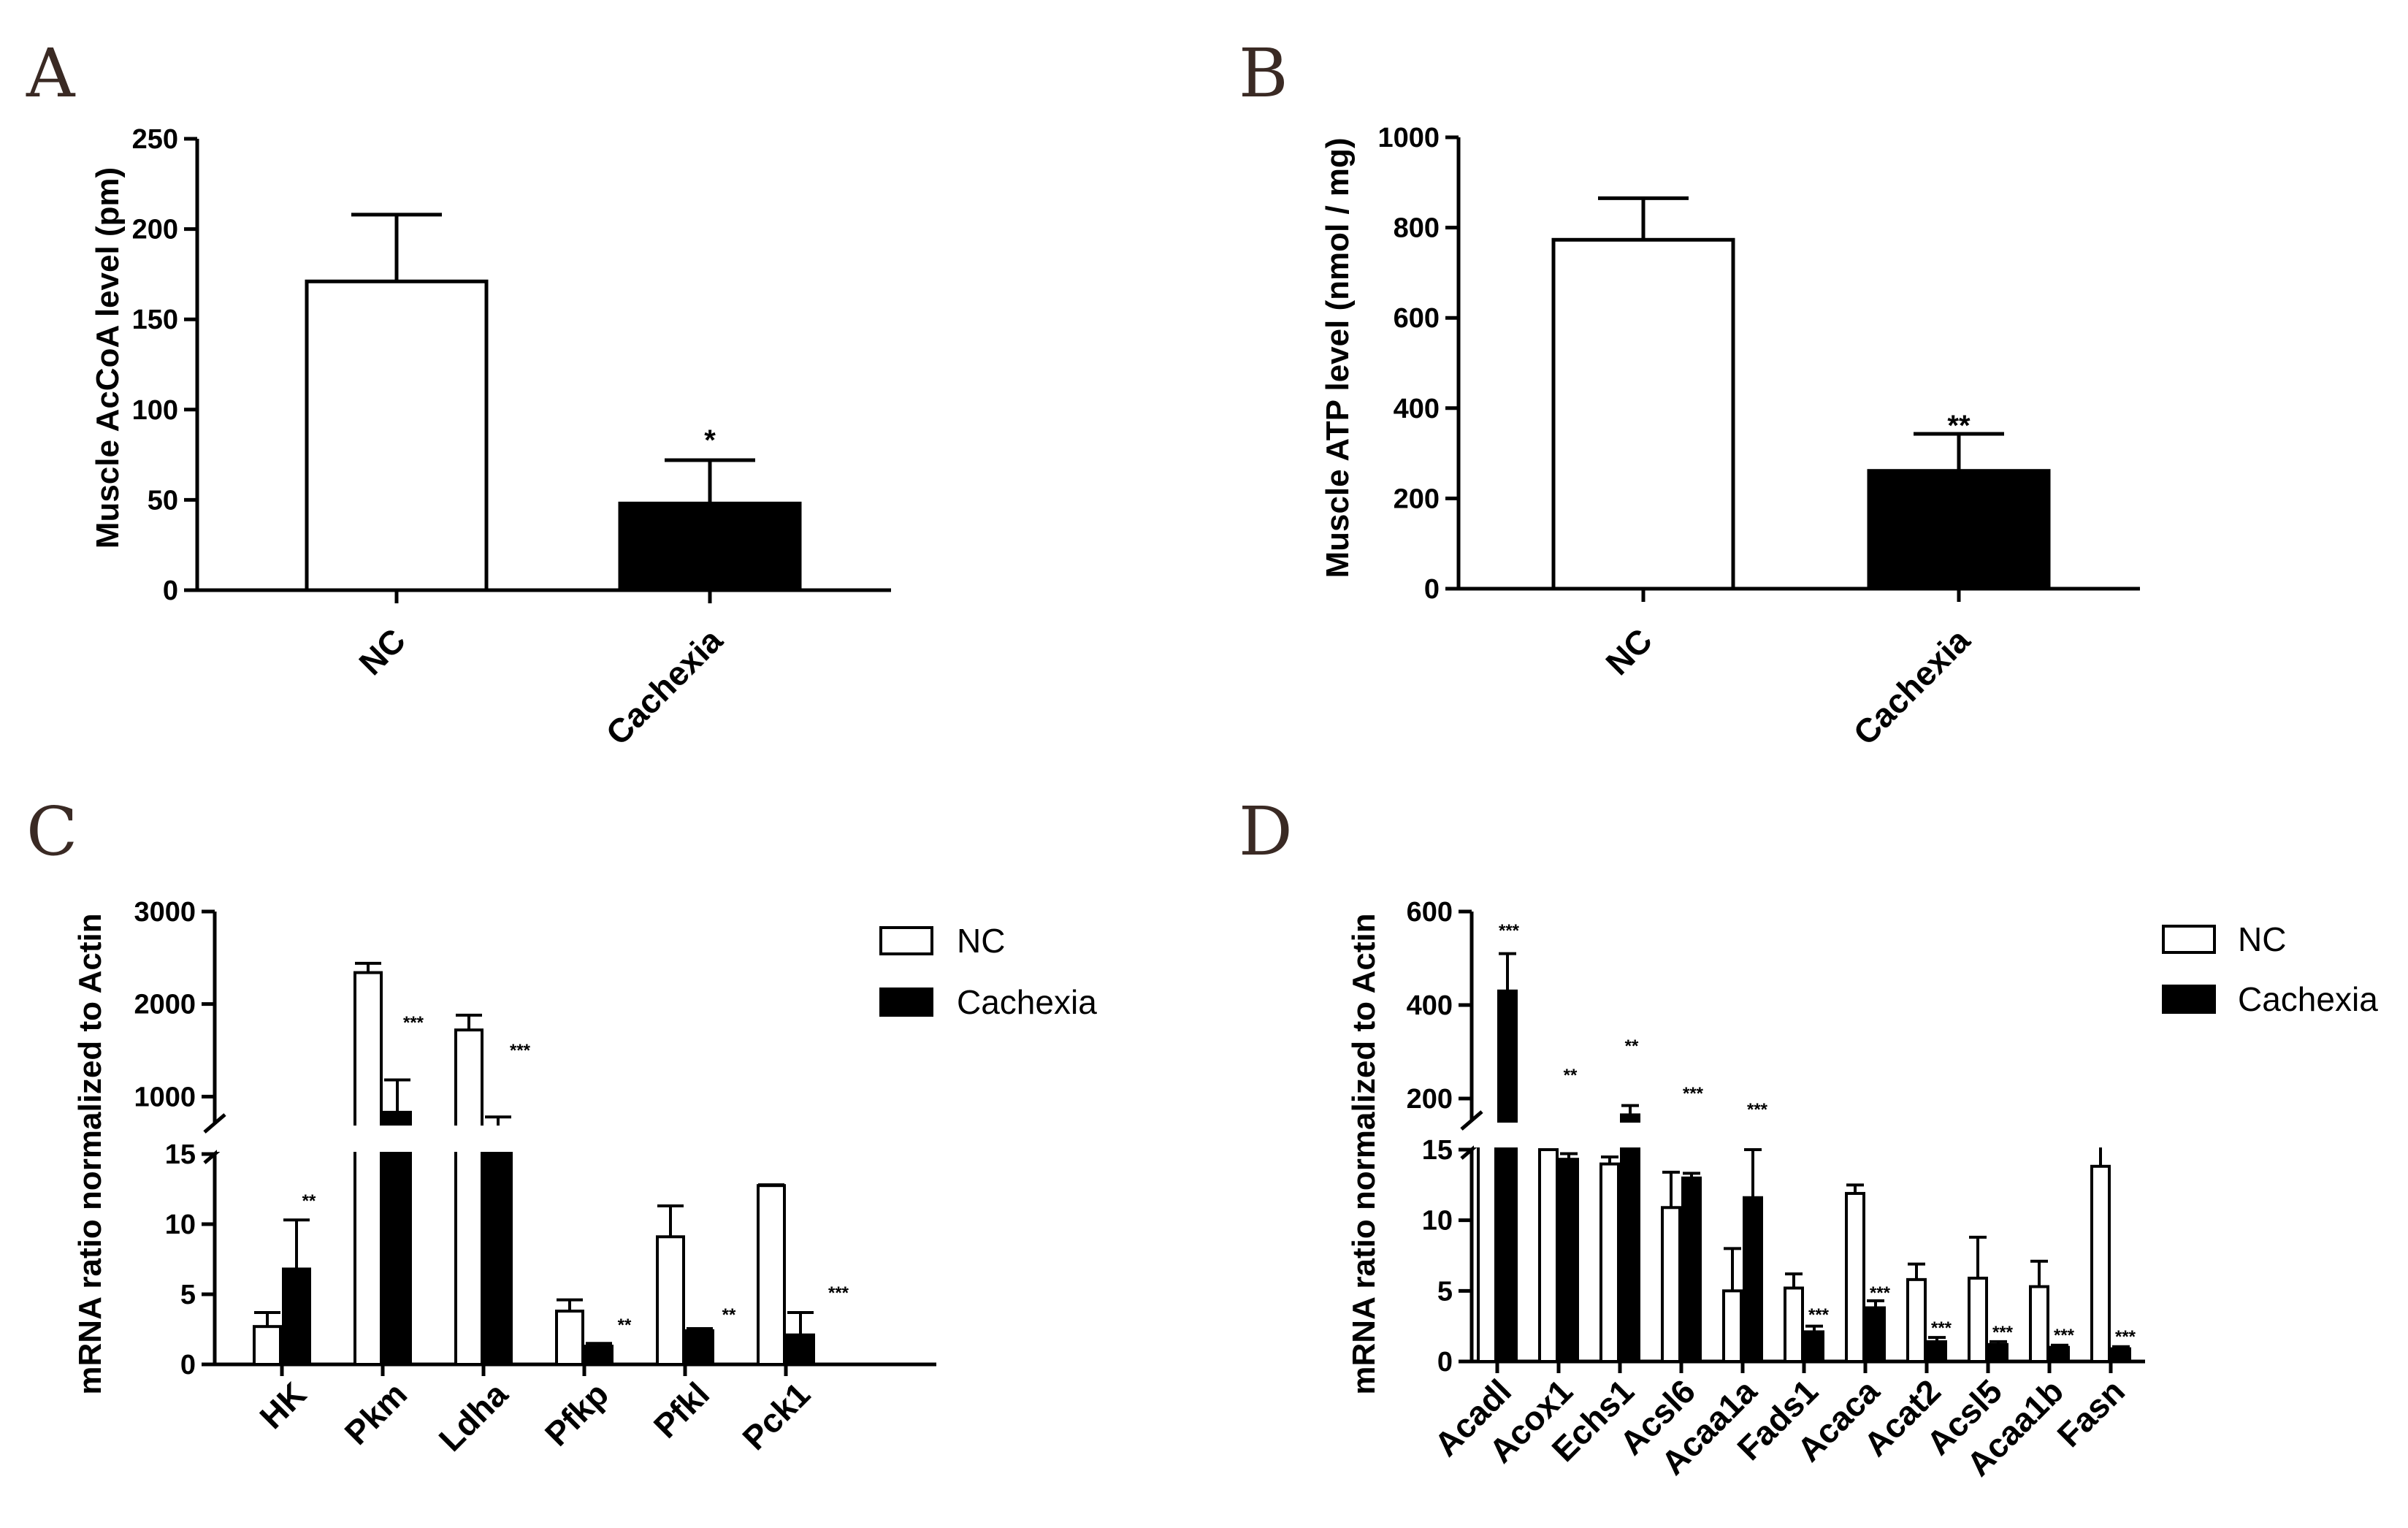 The image size is (2408, 1528). What do you see at coordinates (2003, 1332) in the screenshot?
I see `significance-label-acsl5: ***` at bounding box center [2003, 1332].